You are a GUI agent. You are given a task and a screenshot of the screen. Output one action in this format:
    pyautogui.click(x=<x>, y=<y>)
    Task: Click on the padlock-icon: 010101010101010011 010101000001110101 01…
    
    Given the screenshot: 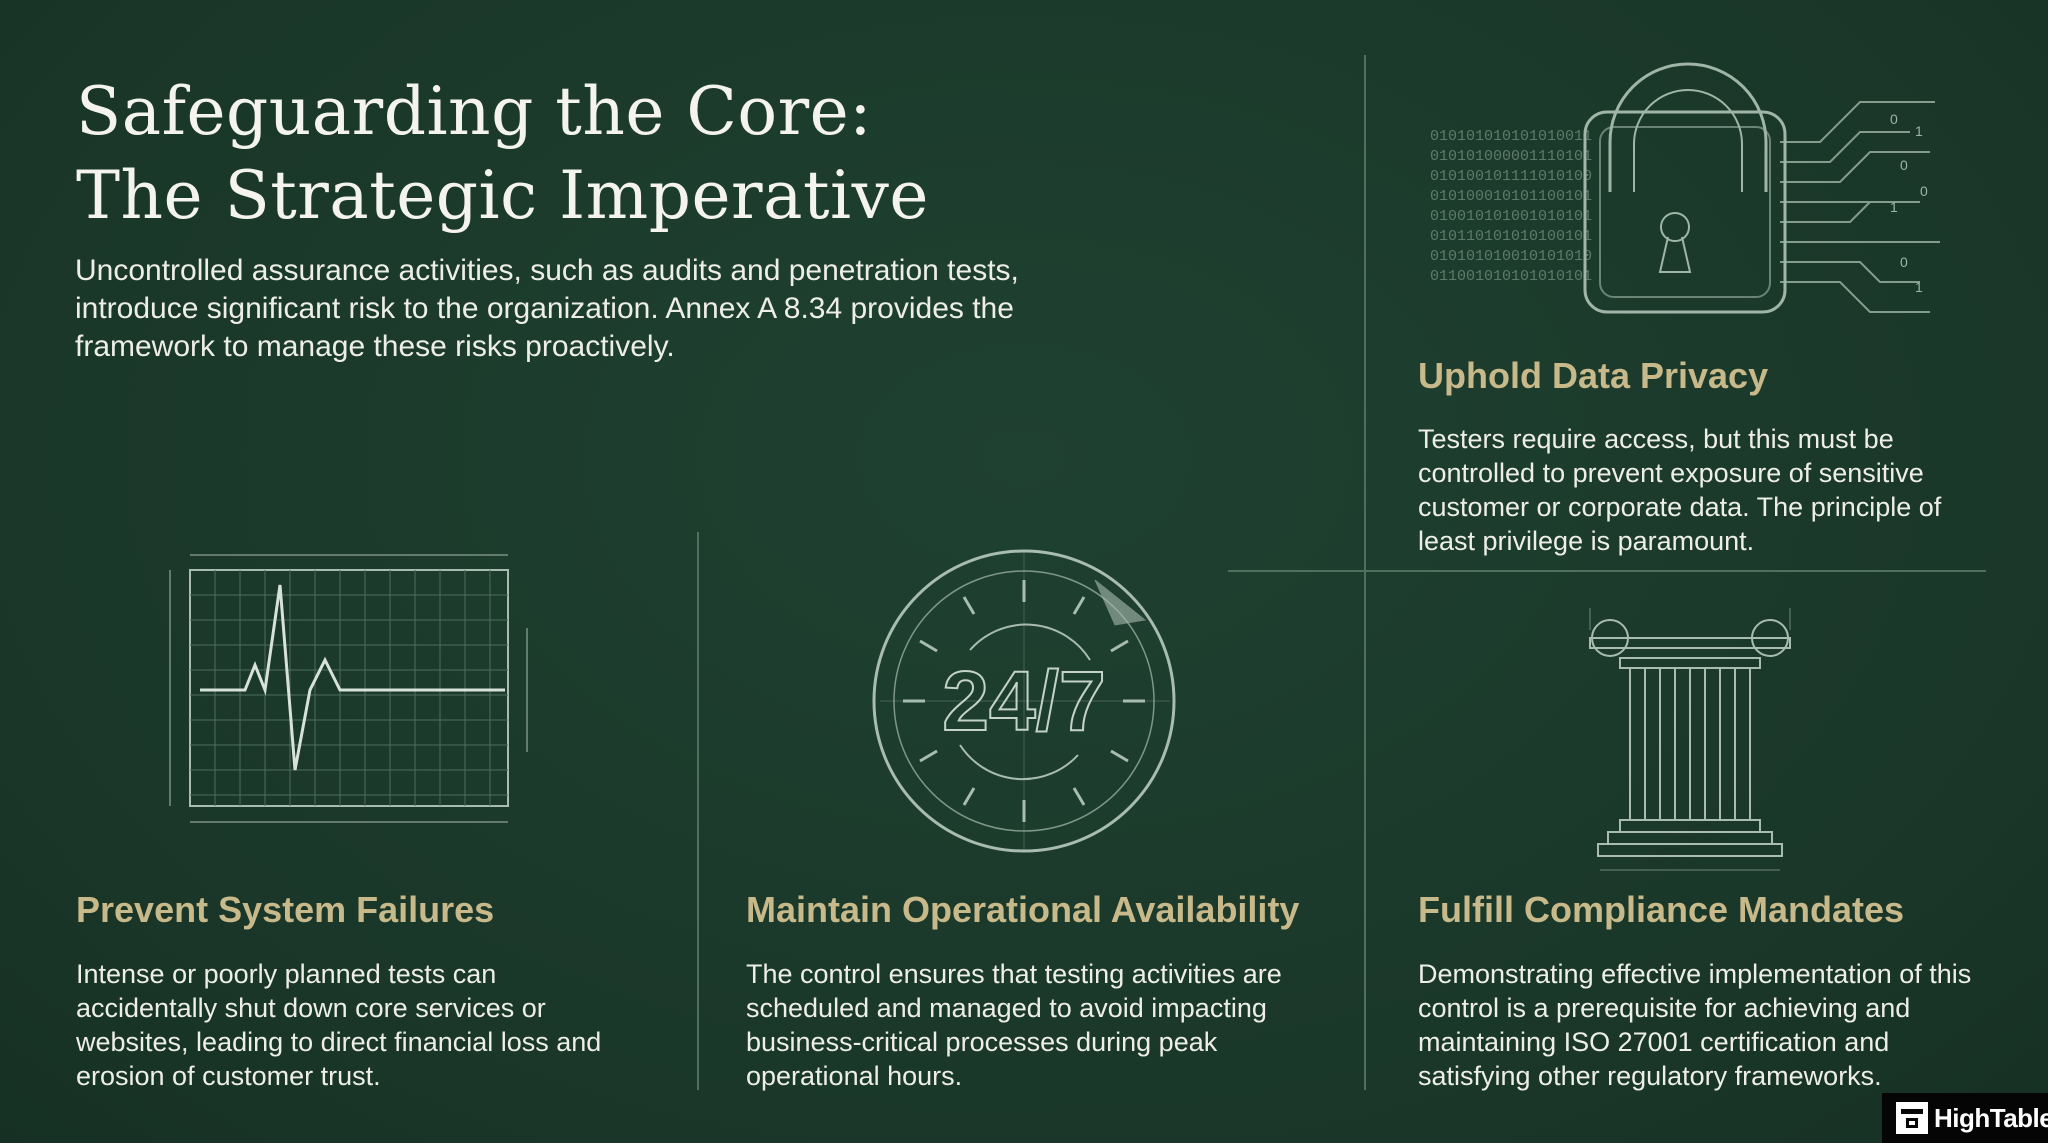 What is the action you would take?
    pyautogui.click(x=1685, y=188)
    